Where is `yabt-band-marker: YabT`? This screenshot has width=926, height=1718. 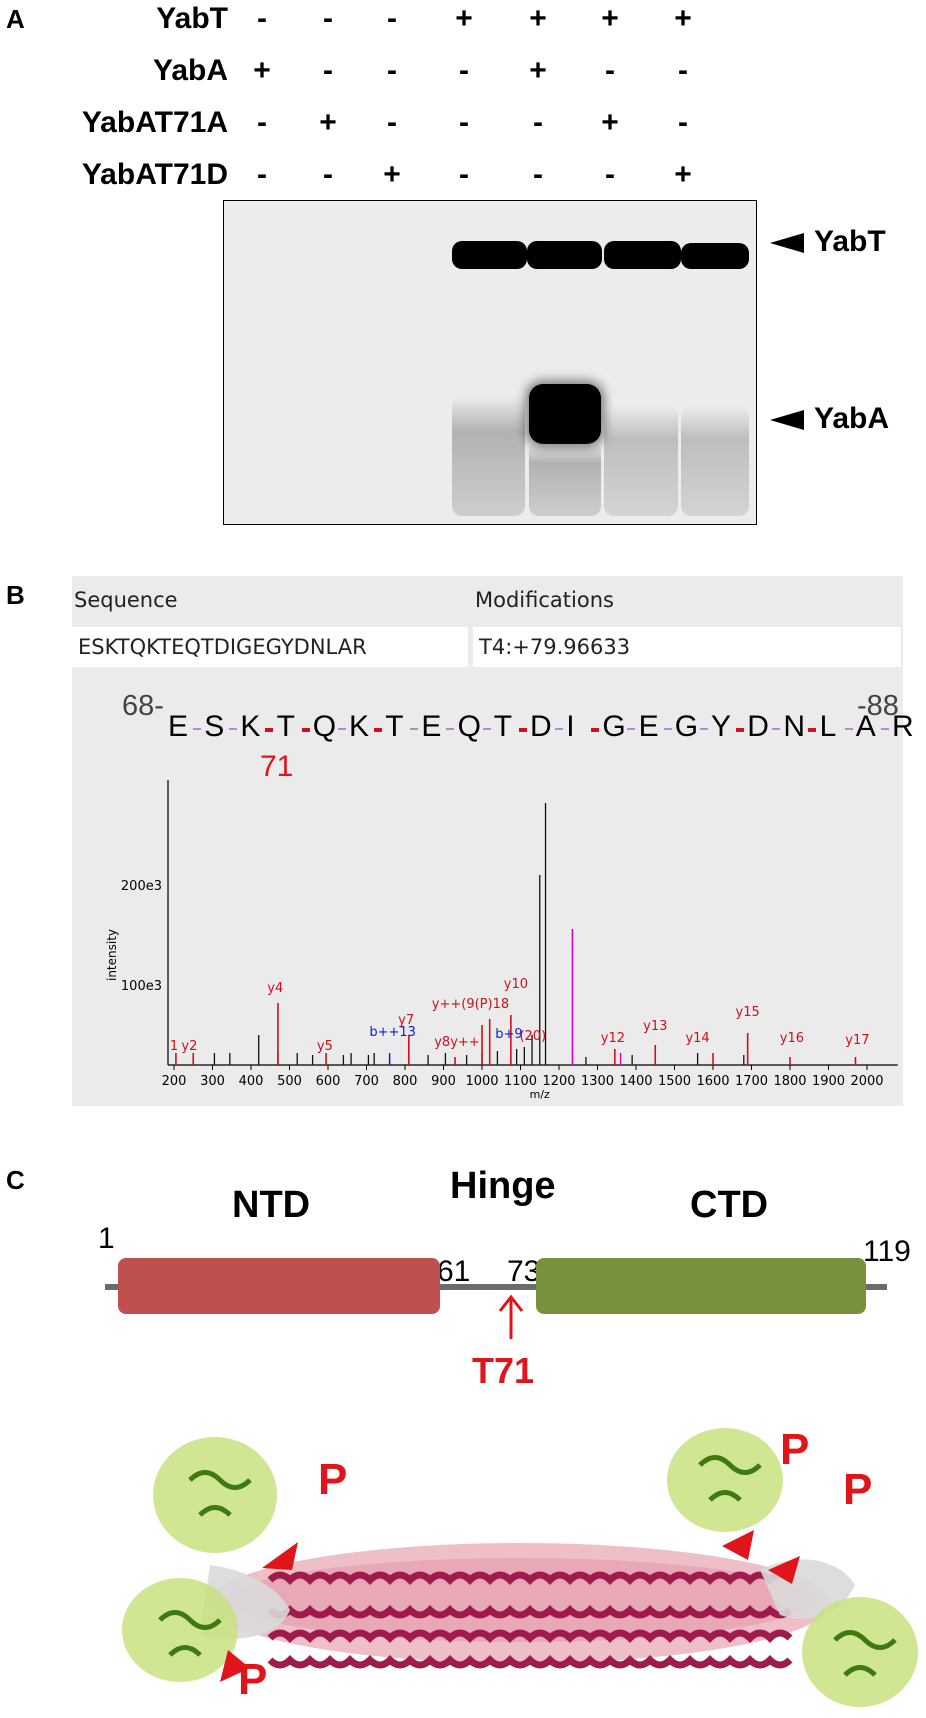
yabt-band-marker: YabT is located at coordinates (828, 242).